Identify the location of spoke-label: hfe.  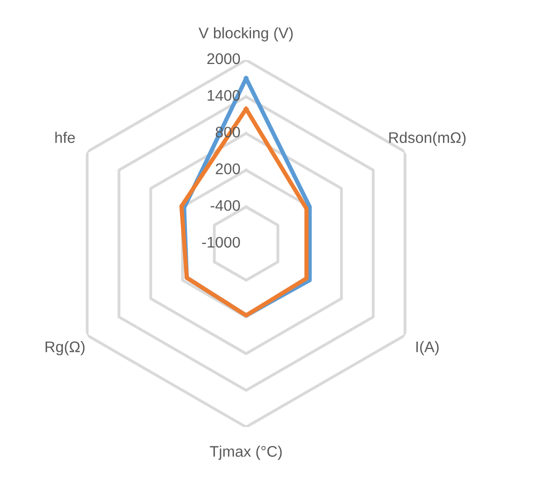
(65, 138).